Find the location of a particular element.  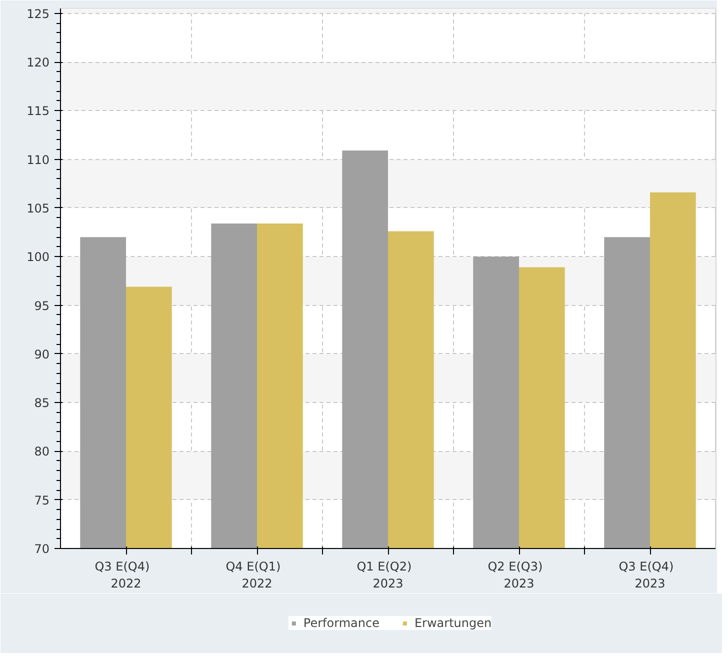

x-tick-label: Q4 E(Q1) 2022 is located at coordinates (253, 575).